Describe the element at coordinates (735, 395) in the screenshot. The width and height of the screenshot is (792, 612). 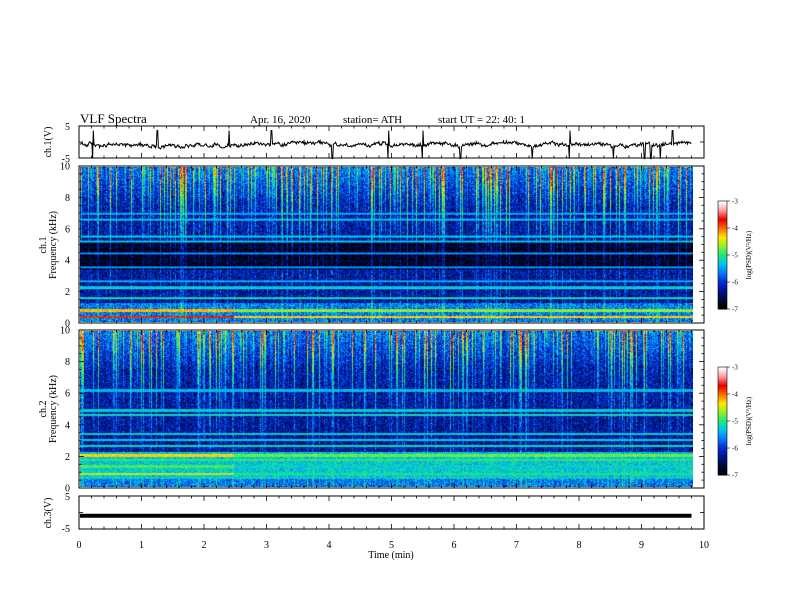
I see `colorbar-tick-label: -4` at that location.